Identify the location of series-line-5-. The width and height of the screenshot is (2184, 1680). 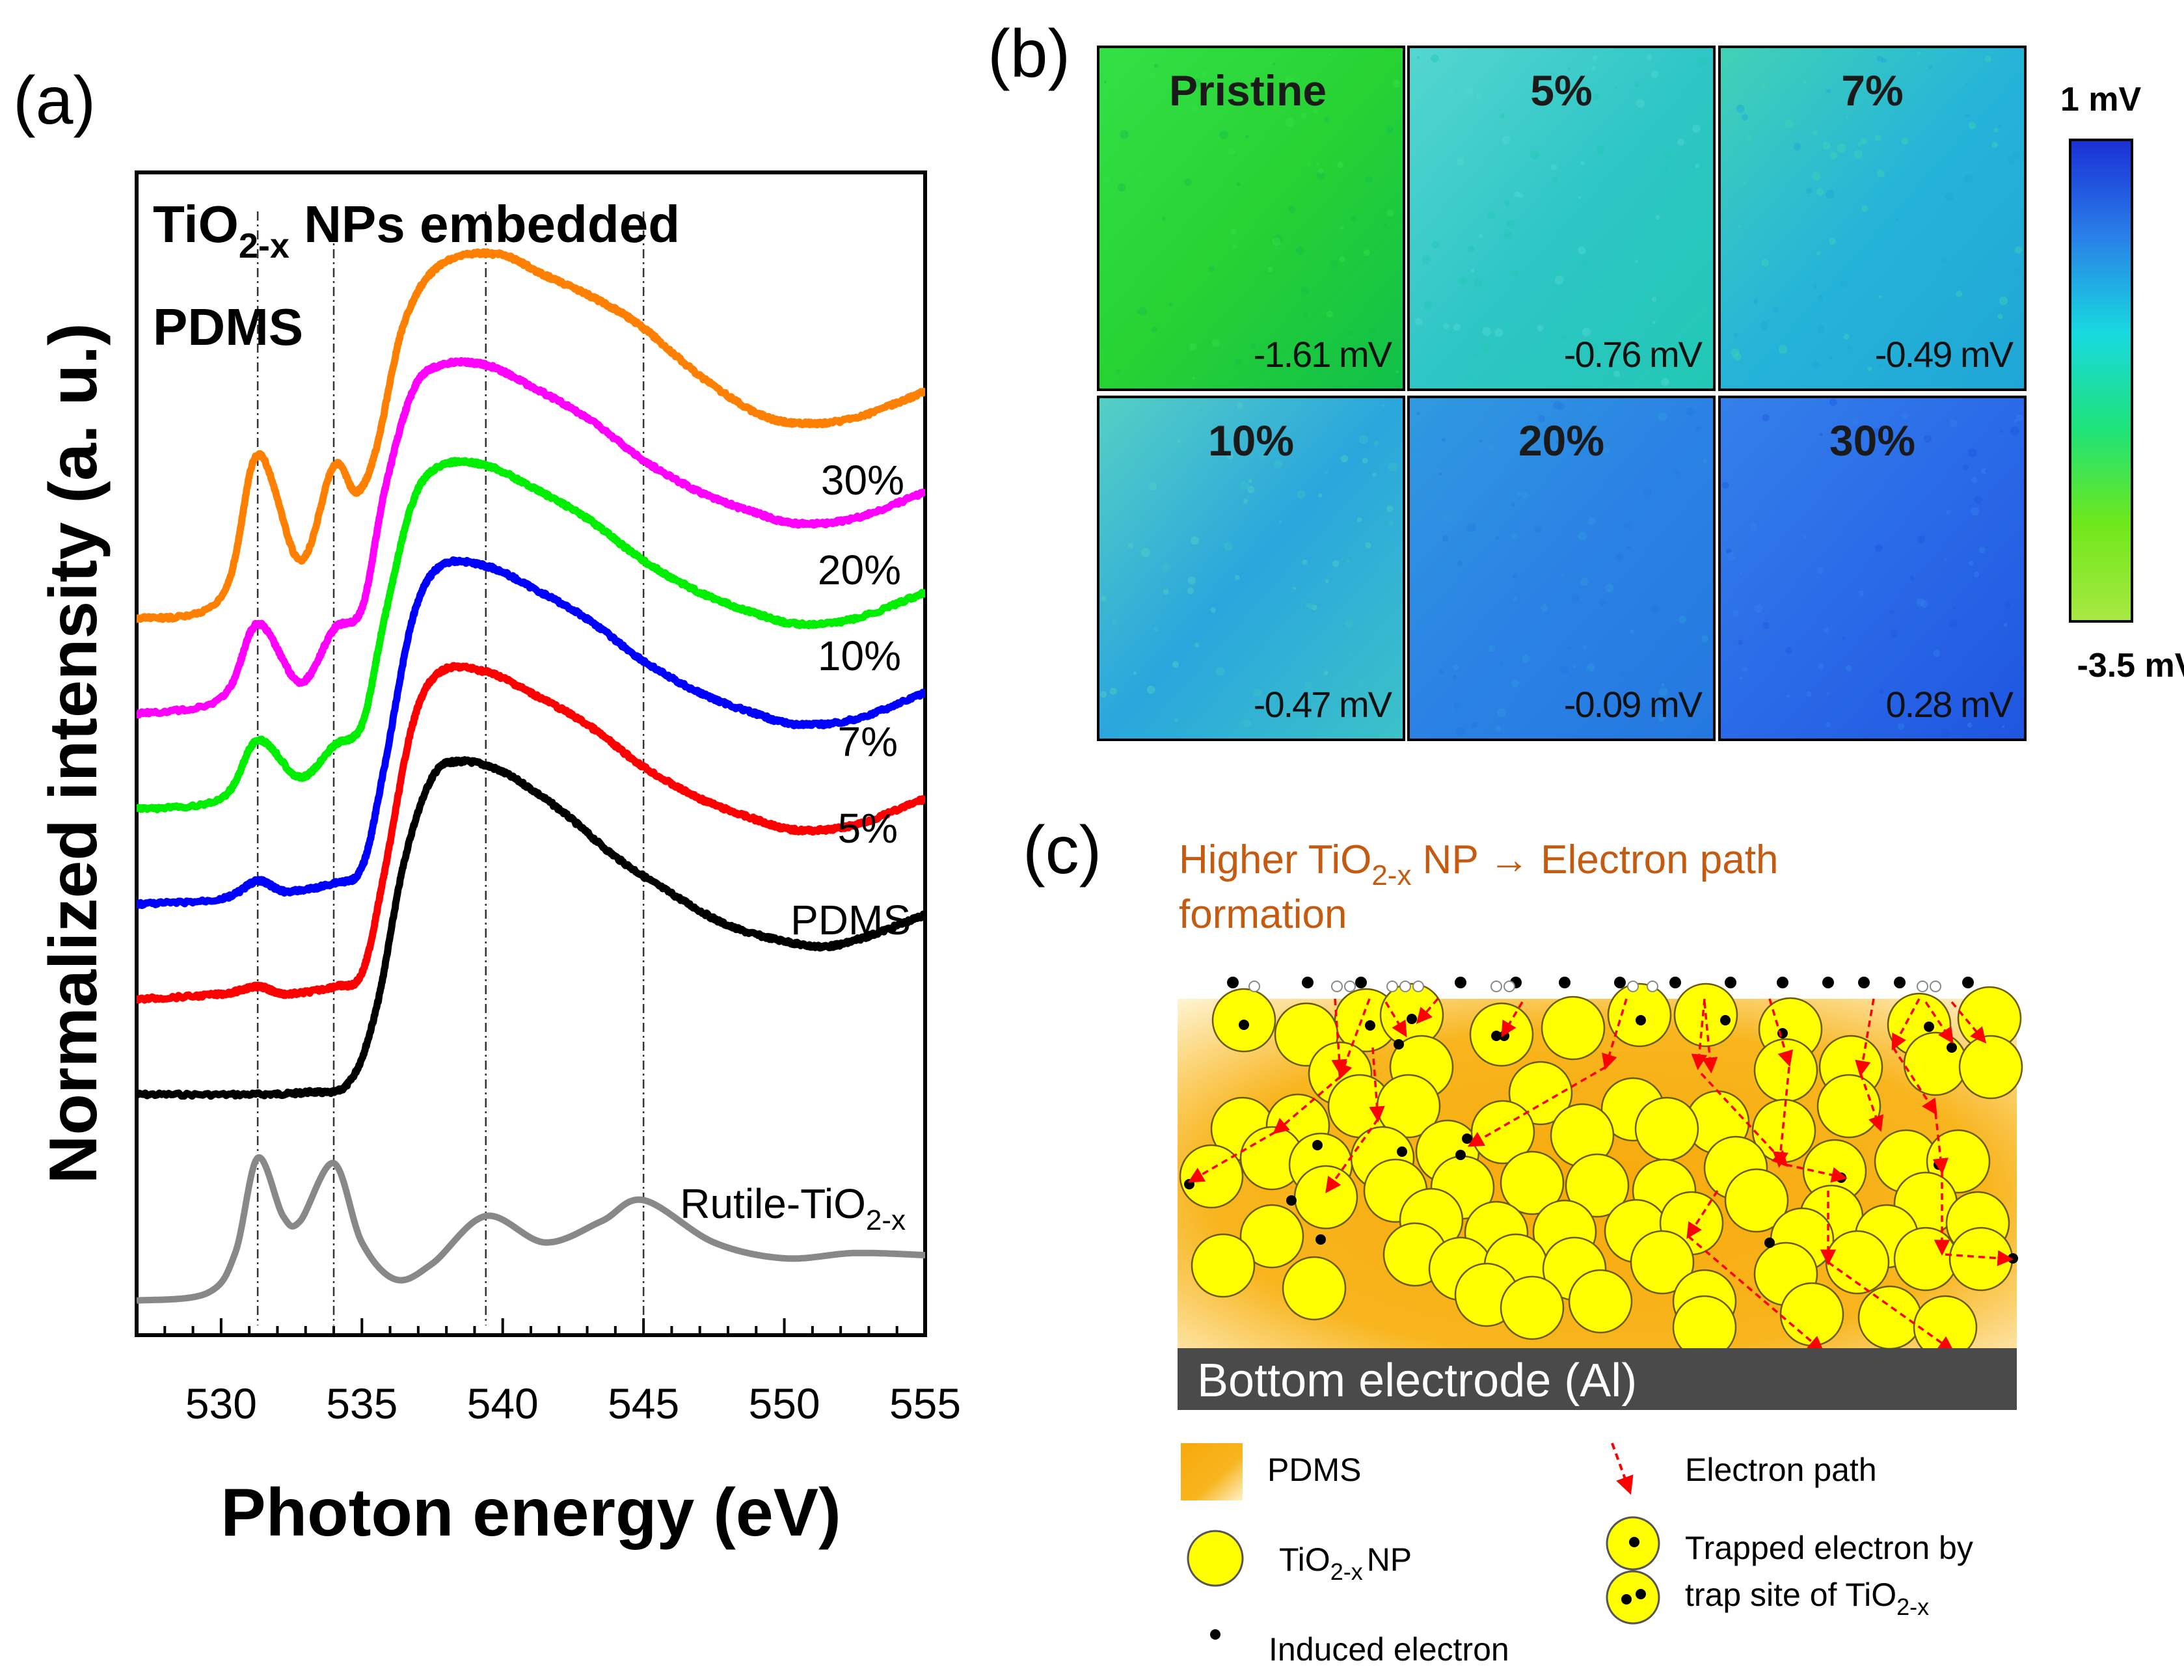
(531, 833).